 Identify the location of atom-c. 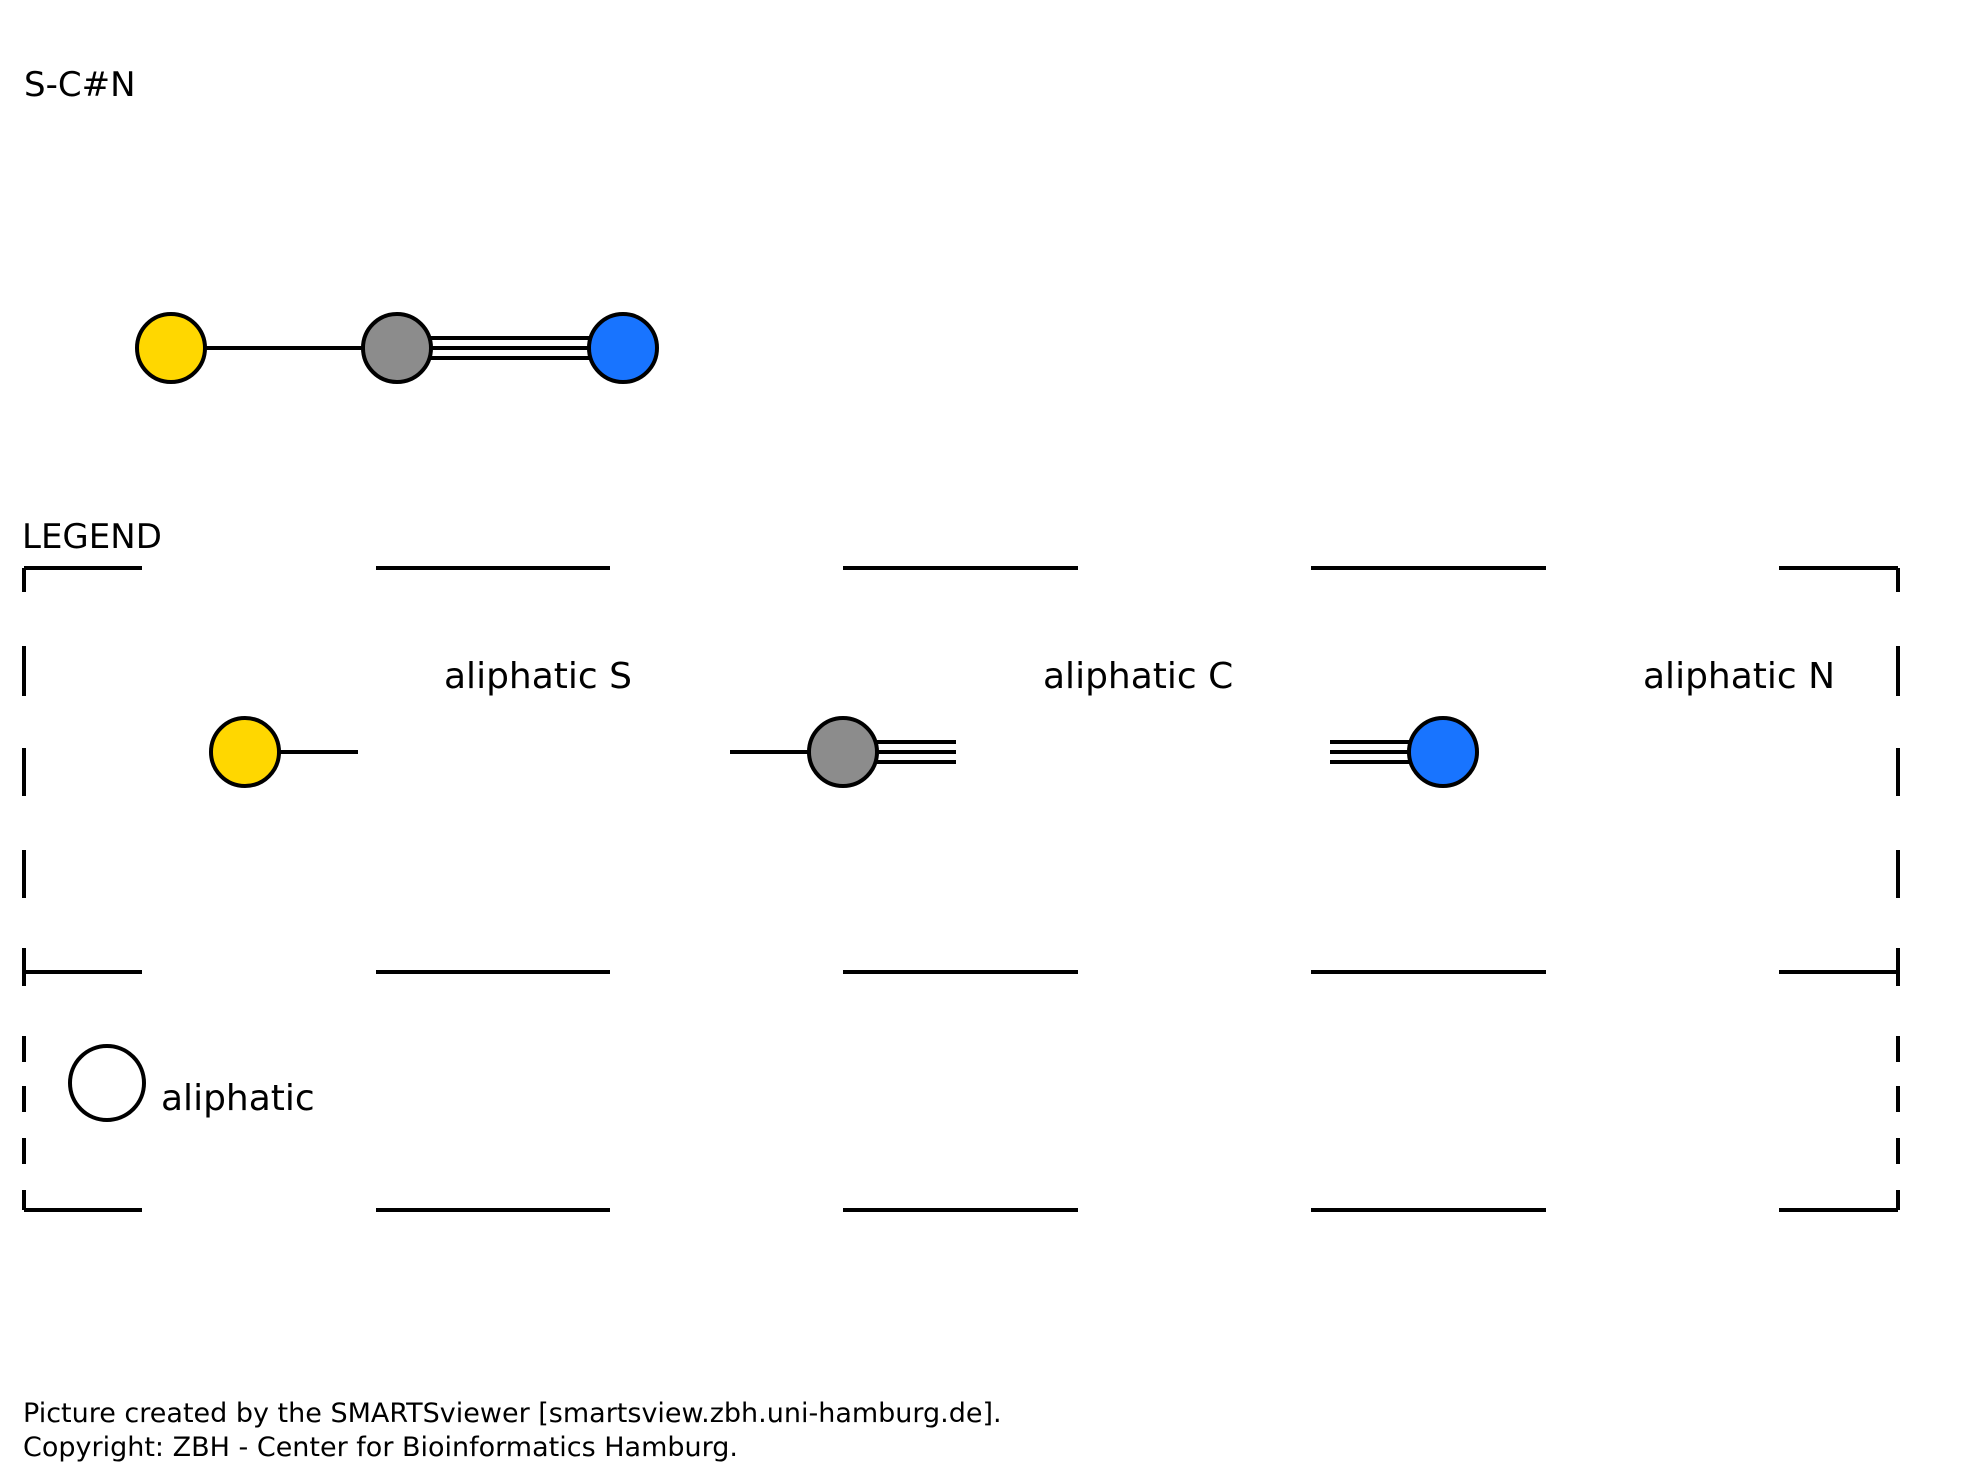
(397, 348).